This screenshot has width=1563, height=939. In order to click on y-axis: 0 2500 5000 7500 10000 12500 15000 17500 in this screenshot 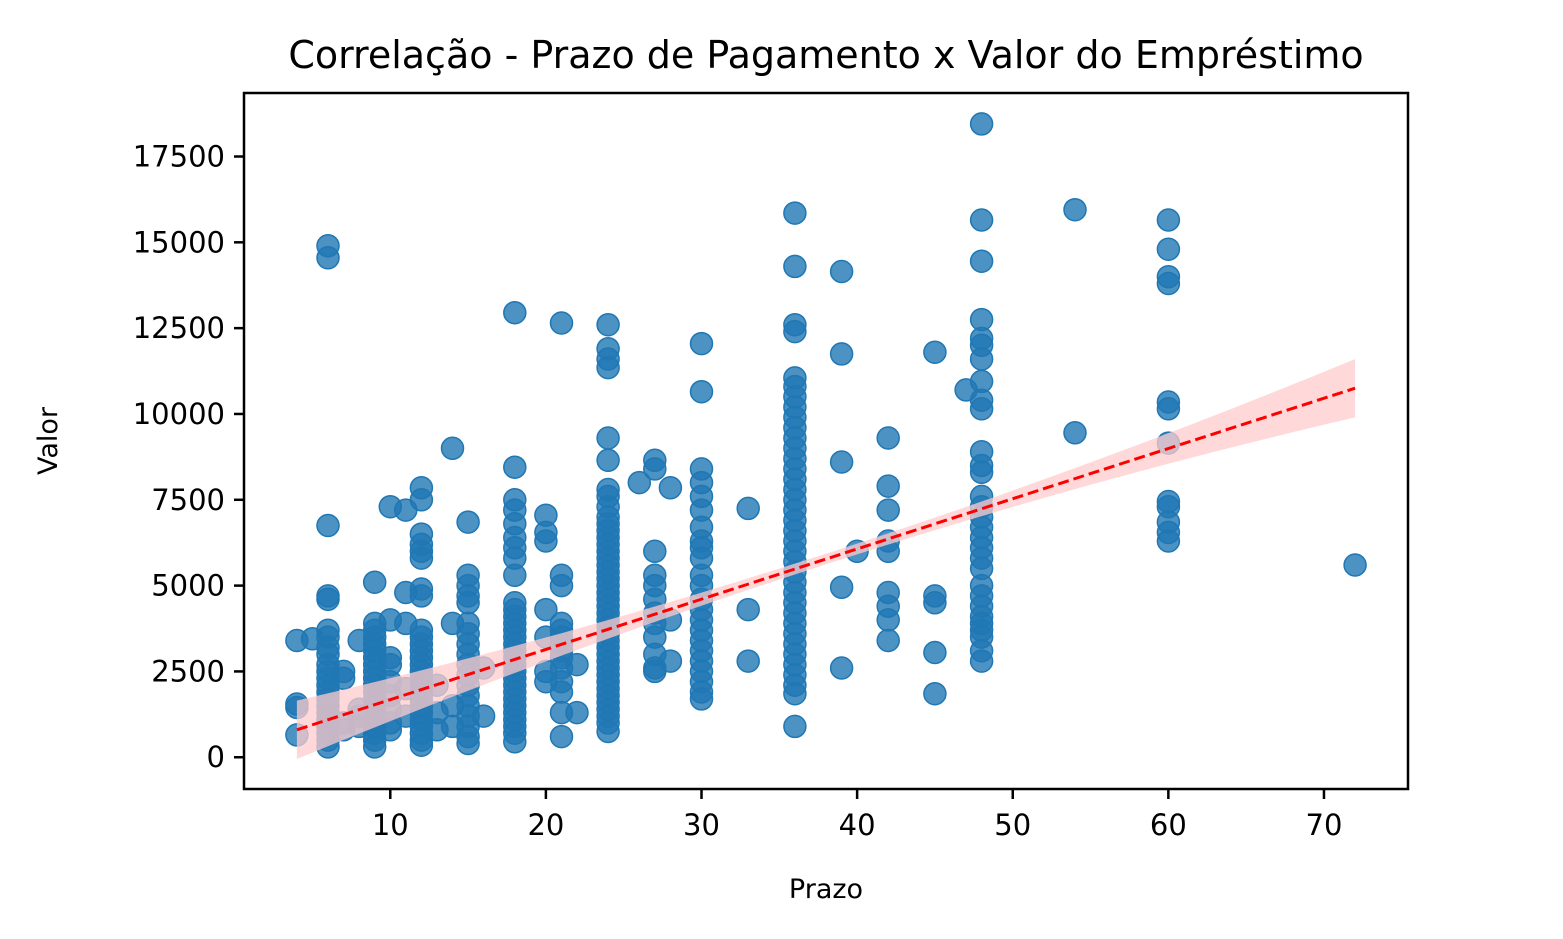, I will do `click(188, 457)`.